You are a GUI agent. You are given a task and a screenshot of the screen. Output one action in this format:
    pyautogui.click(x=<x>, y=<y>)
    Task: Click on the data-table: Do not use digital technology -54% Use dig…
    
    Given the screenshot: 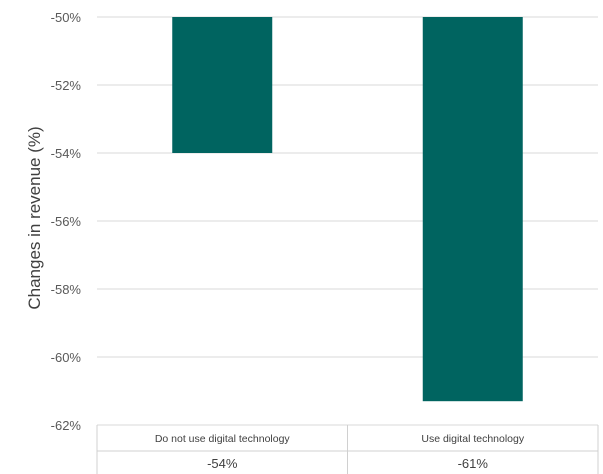 What is the action you would take?
    pyautogui.click(x=347, y=449)
    